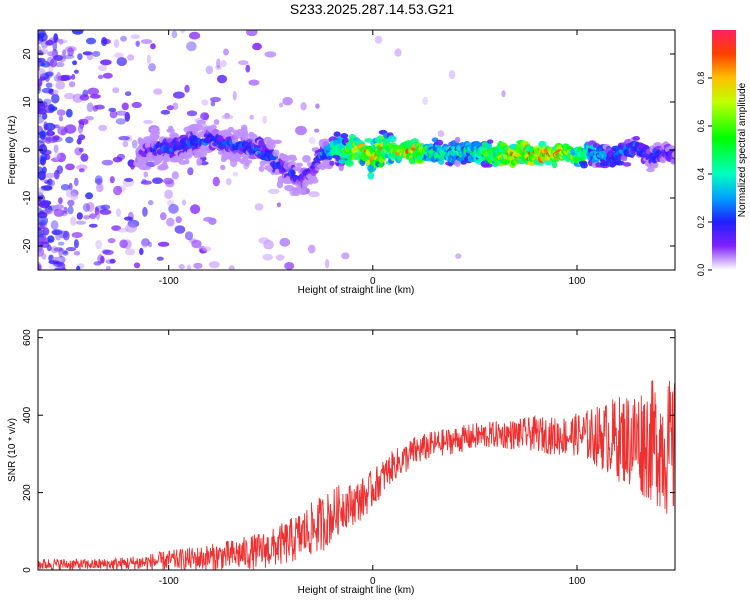 This screenshot has height=600, width=750. Describe the element at coordinates (27, 150) in the screenshot. I see `y-tick-label: 0` at that location.